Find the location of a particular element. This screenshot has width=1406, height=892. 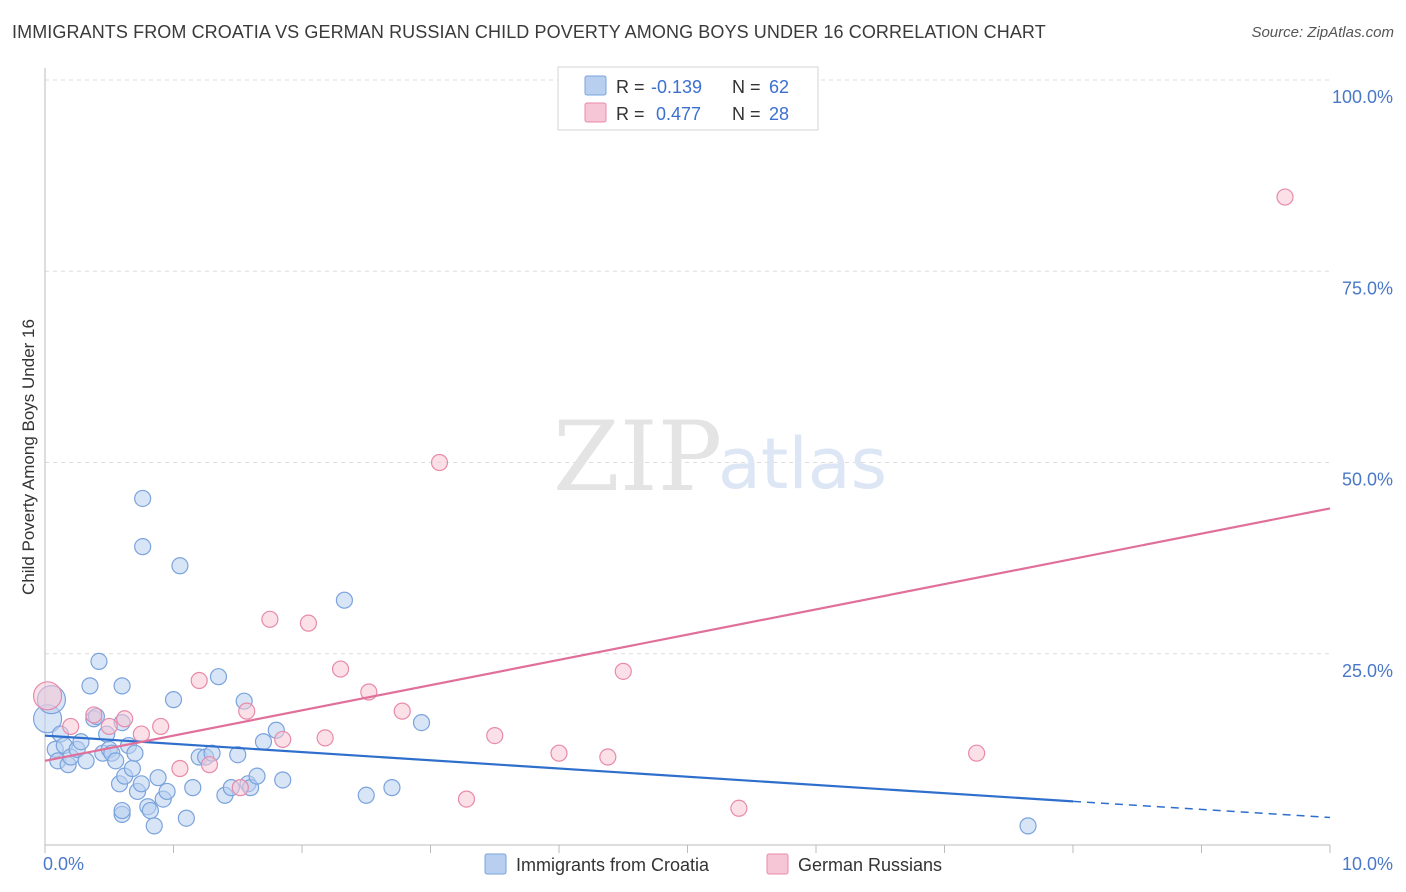

bottom-legend-swatch-croatia is located at coordinates (495, 864).